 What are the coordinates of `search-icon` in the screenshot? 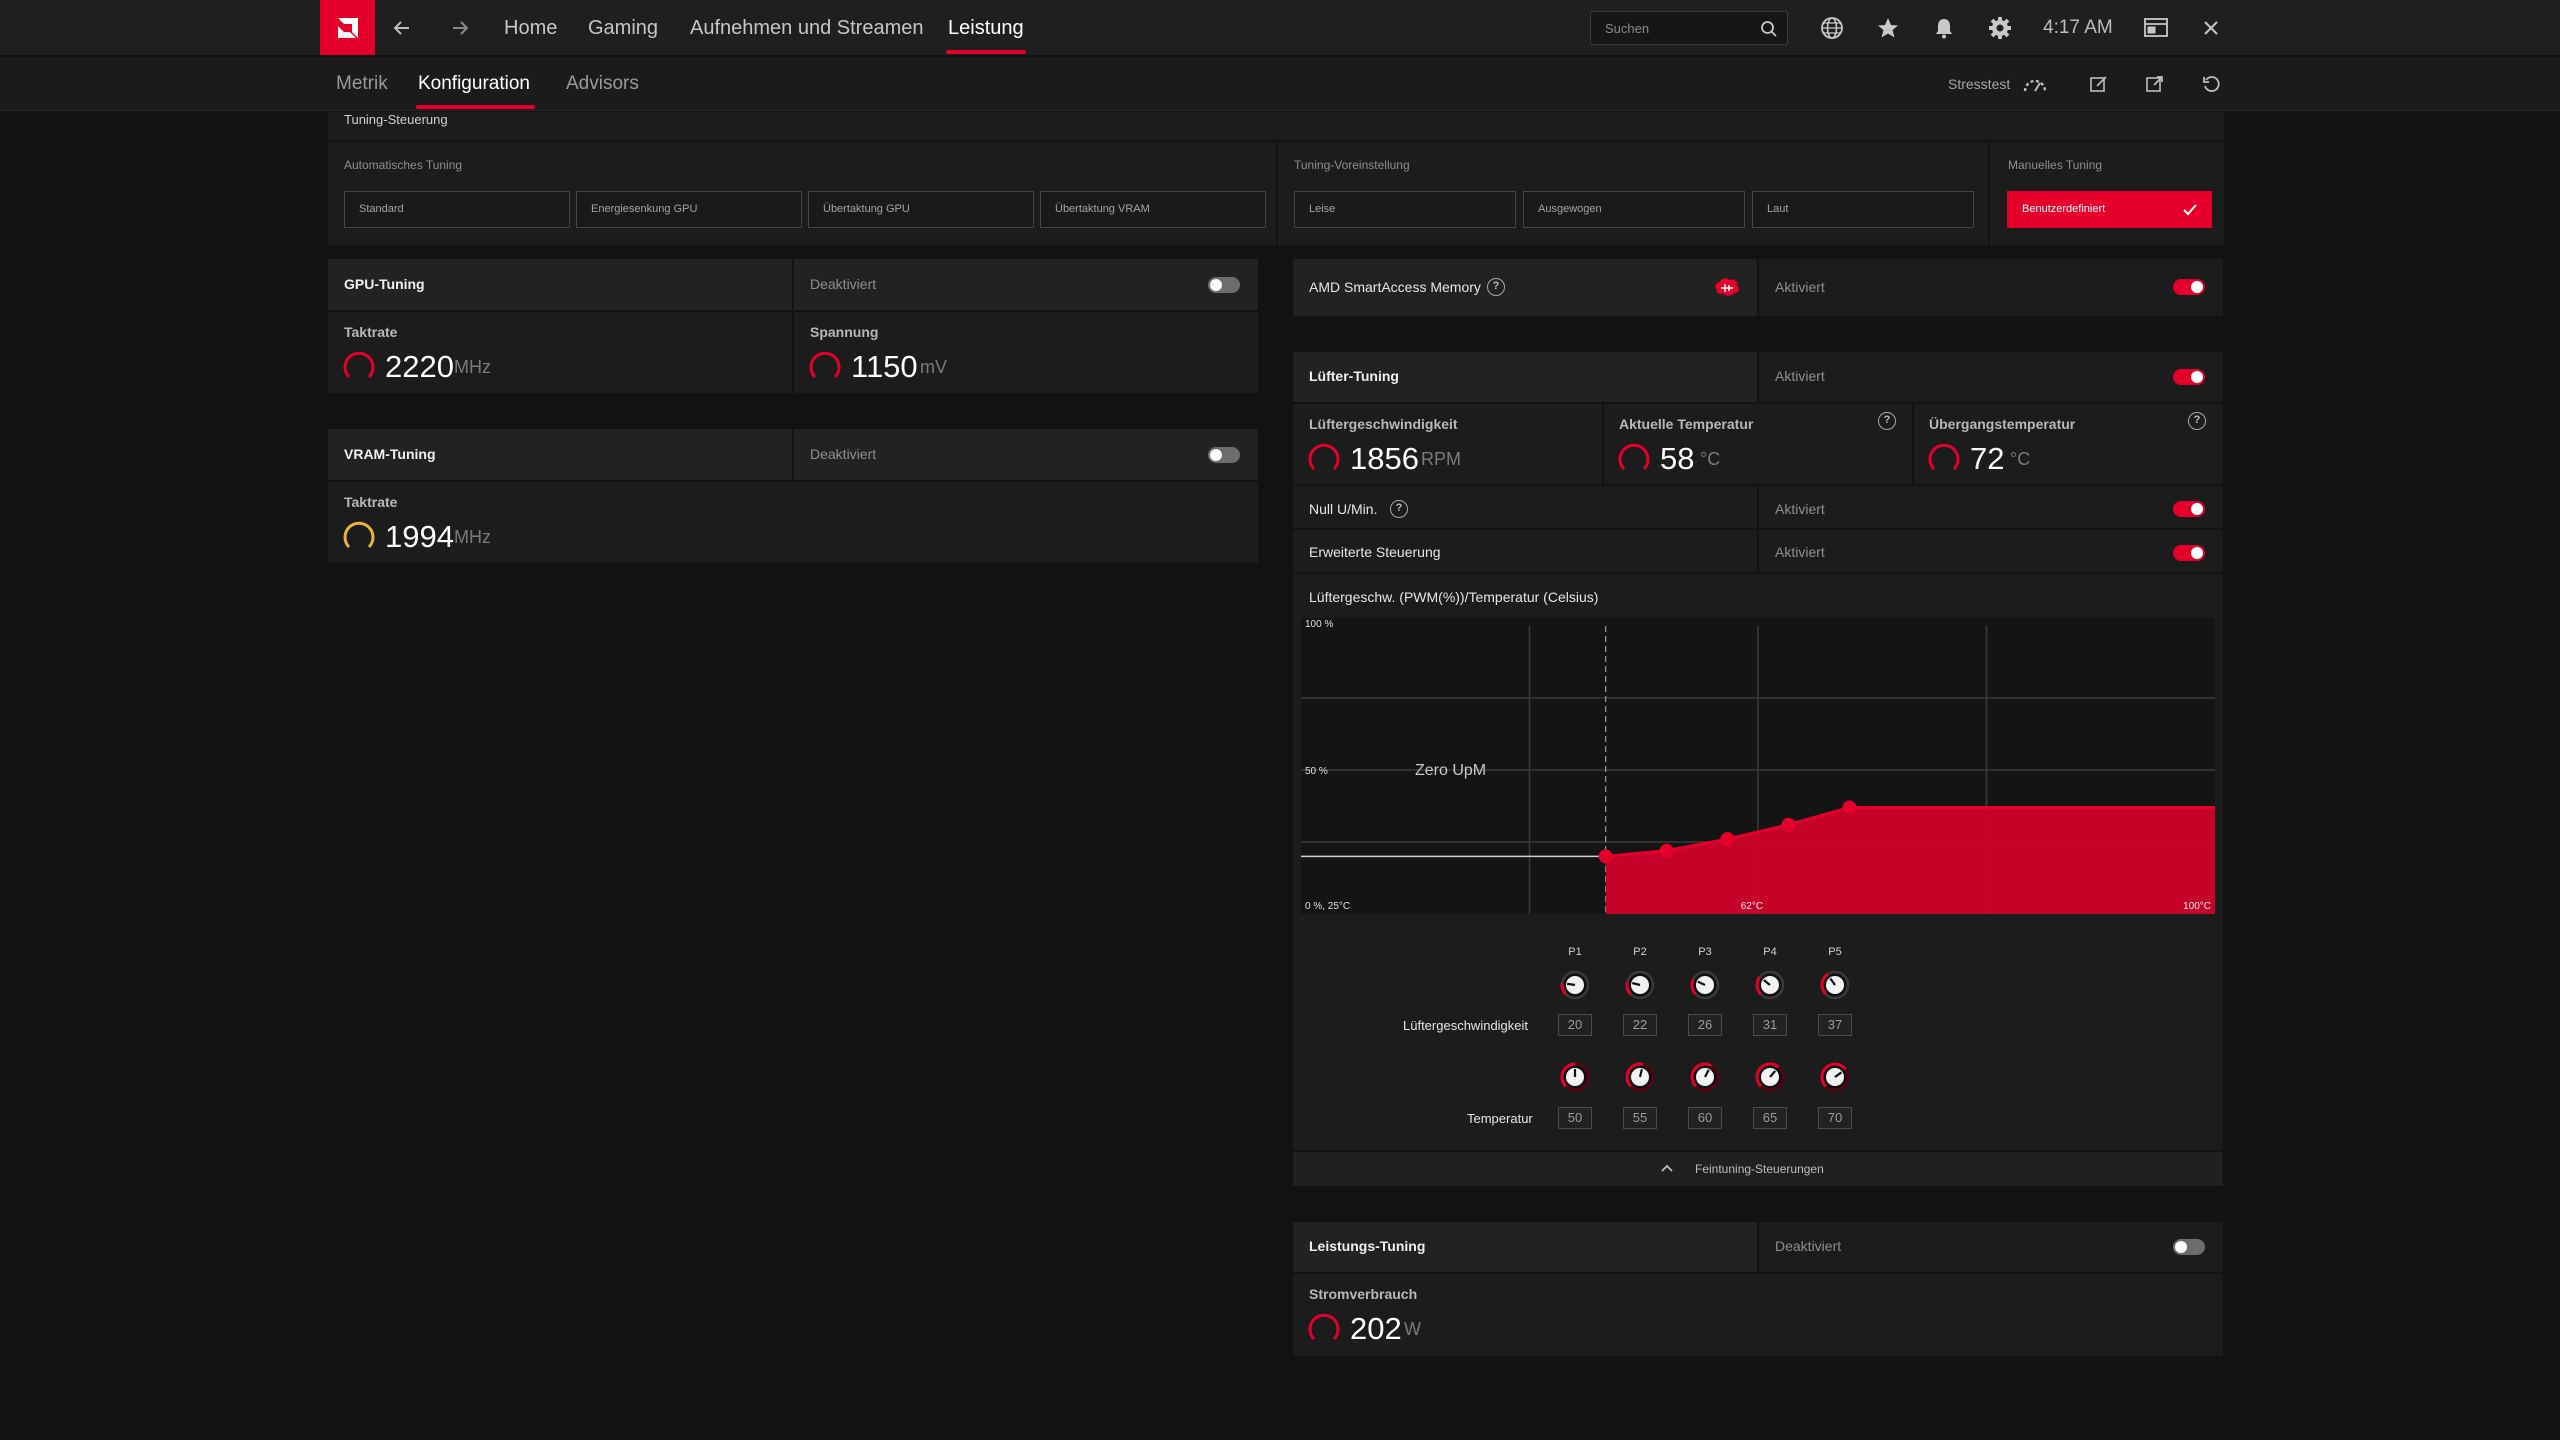 It's located at (1769, 29).